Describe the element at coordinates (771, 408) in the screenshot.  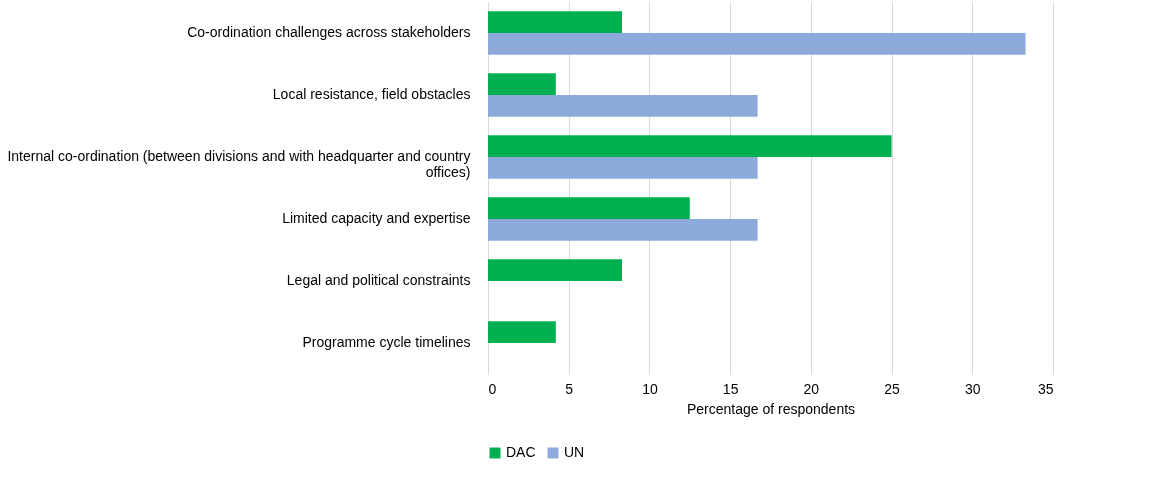
I see `x-axis-title: Percentage of respondents` at that location.